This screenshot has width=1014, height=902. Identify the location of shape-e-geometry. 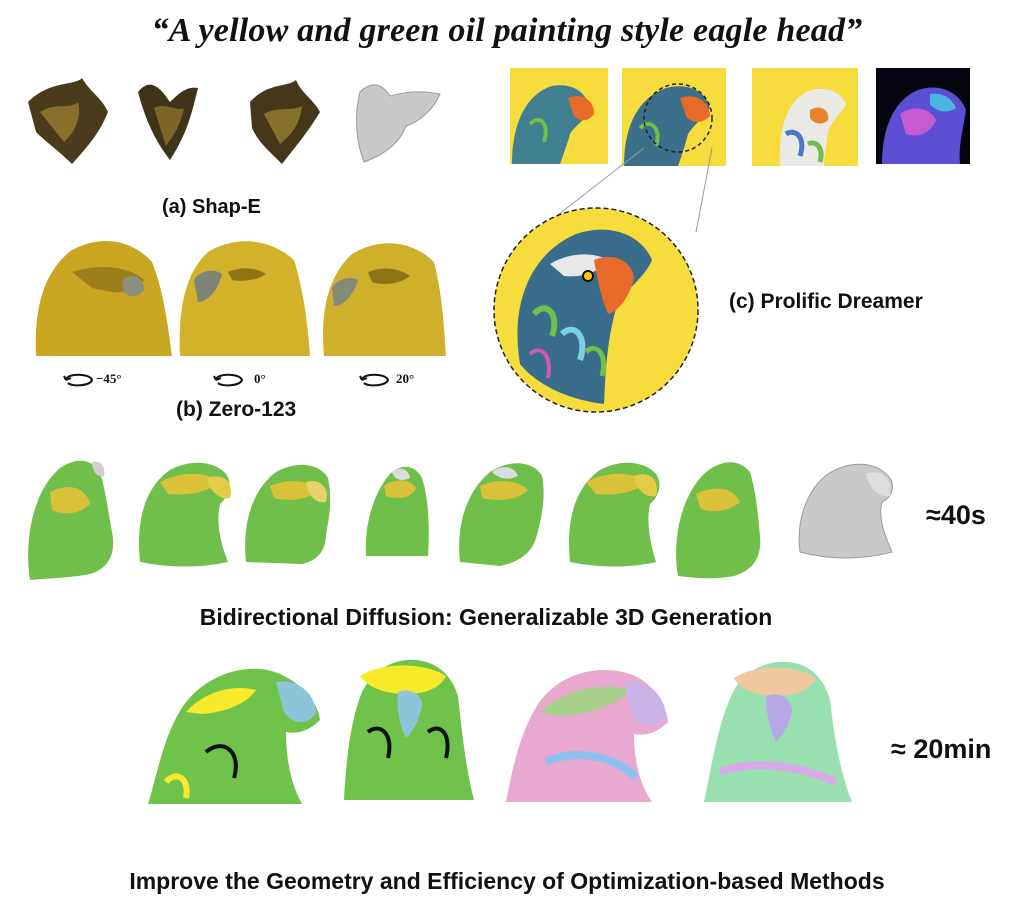
(398, 123).